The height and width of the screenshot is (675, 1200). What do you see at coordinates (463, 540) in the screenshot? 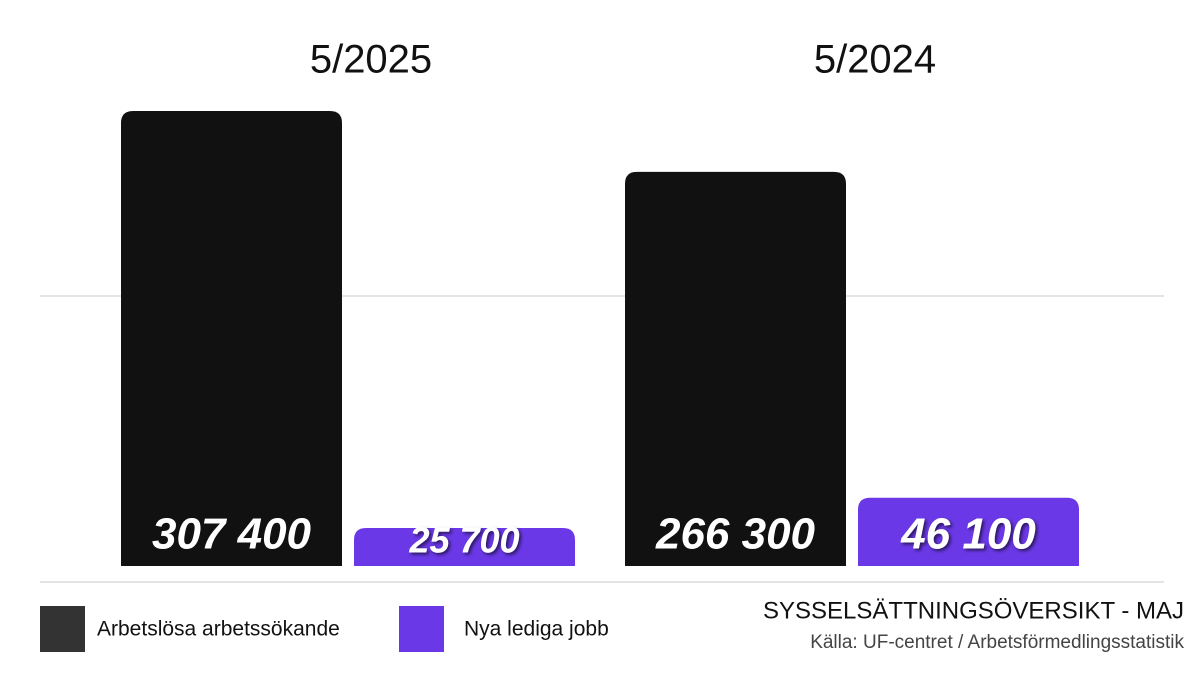
I see `value-label: 25 700` at bounding box center [463, 540].